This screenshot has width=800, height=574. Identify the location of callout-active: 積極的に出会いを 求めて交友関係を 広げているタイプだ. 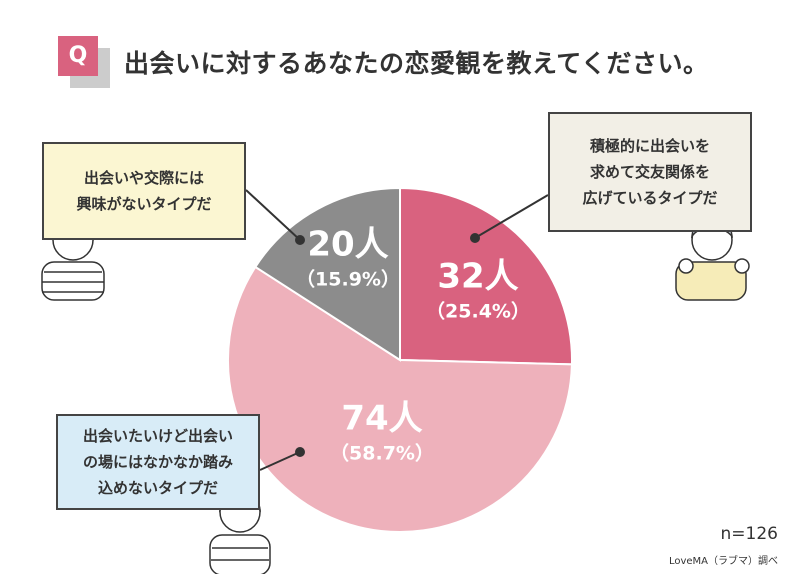
(650, 172).